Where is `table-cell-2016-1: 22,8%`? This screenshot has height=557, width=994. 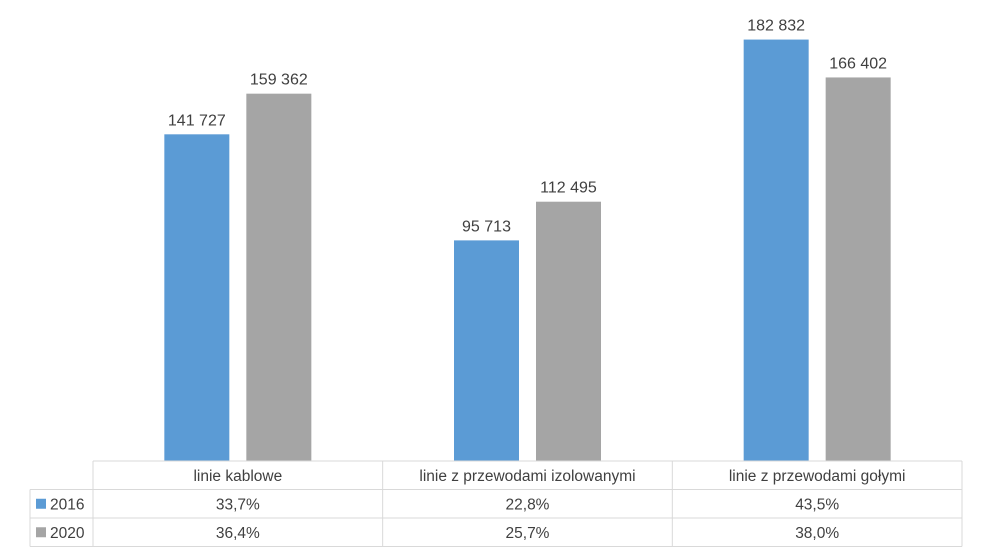
table-cell-2016-1: 22,8% is located at coordinates (528, 504).